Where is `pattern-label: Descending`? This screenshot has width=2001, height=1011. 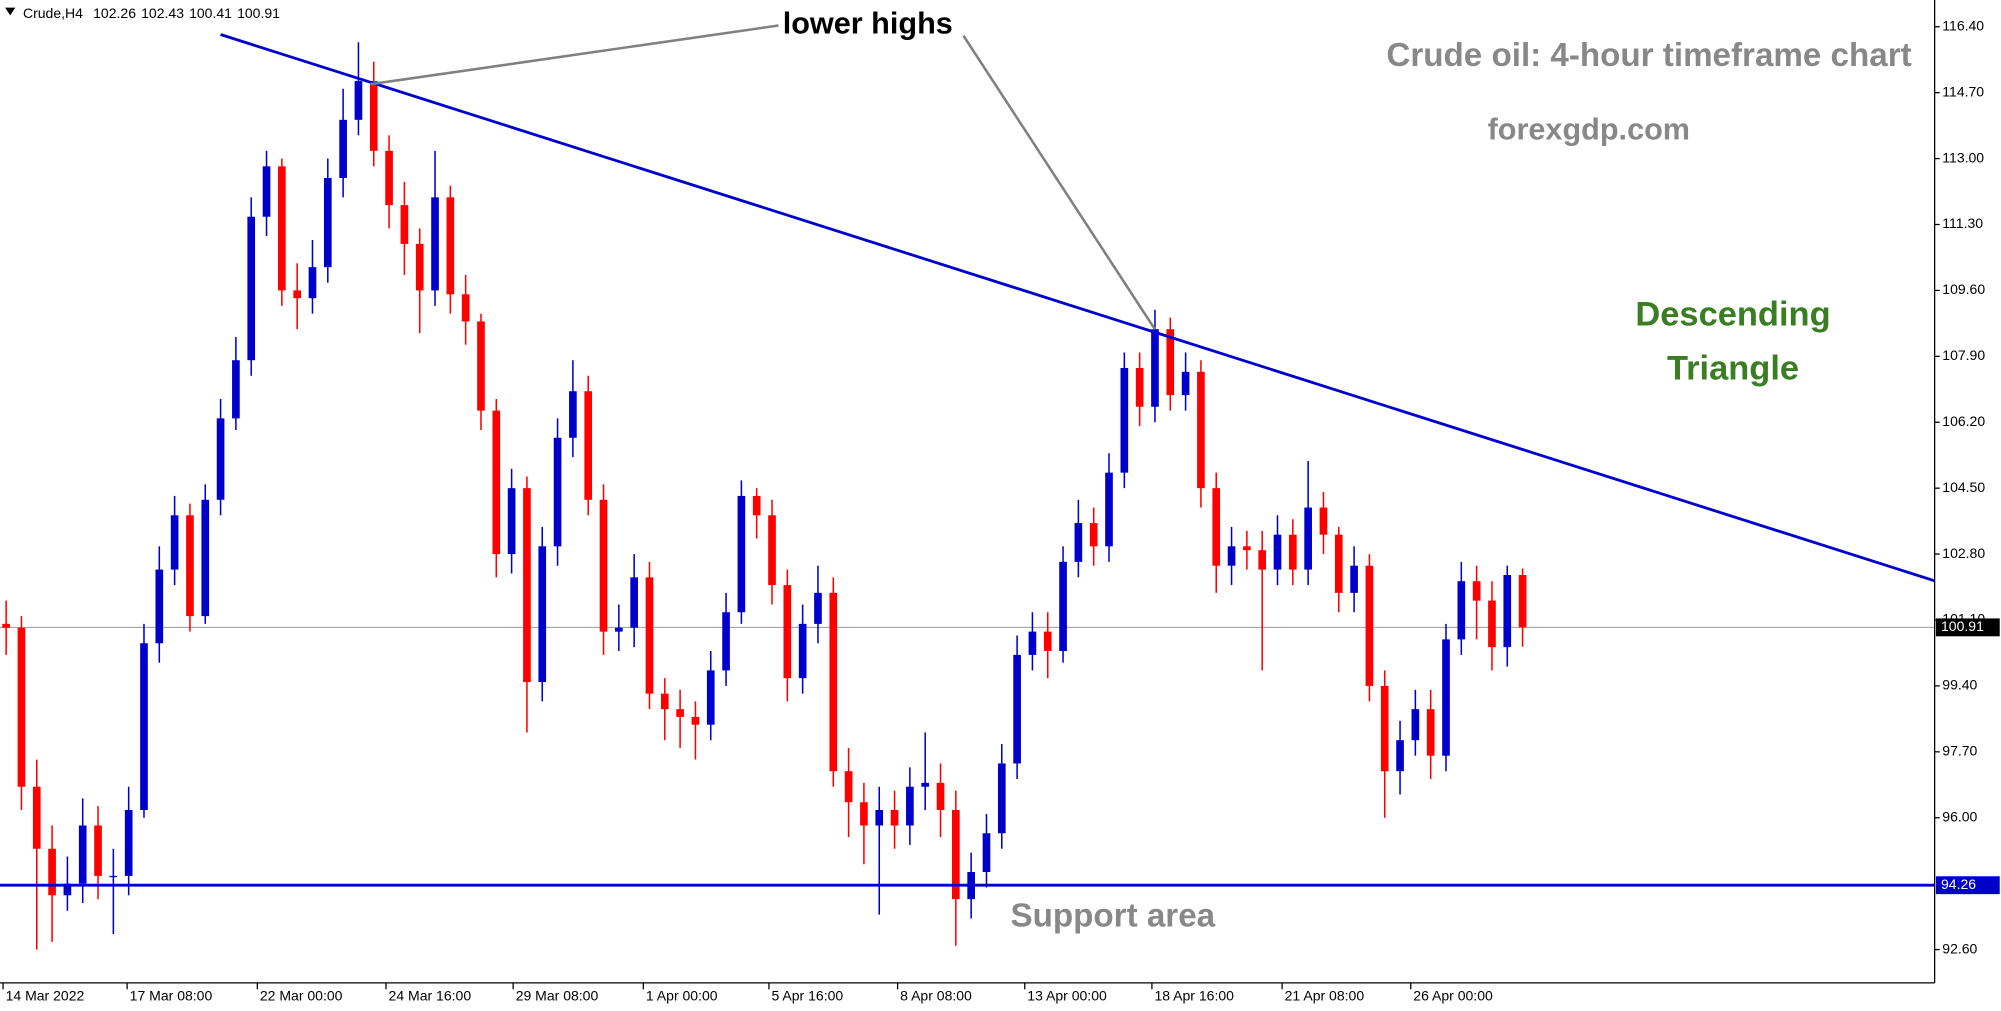 pattern-label: Descending is located at coordinates (1732, 315).